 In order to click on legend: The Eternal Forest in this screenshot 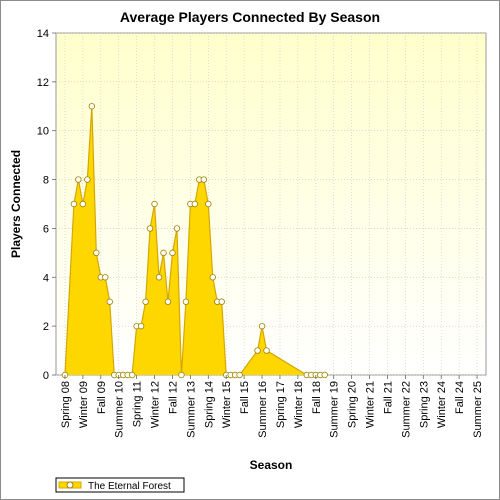, I will do `click(120, 485)`.